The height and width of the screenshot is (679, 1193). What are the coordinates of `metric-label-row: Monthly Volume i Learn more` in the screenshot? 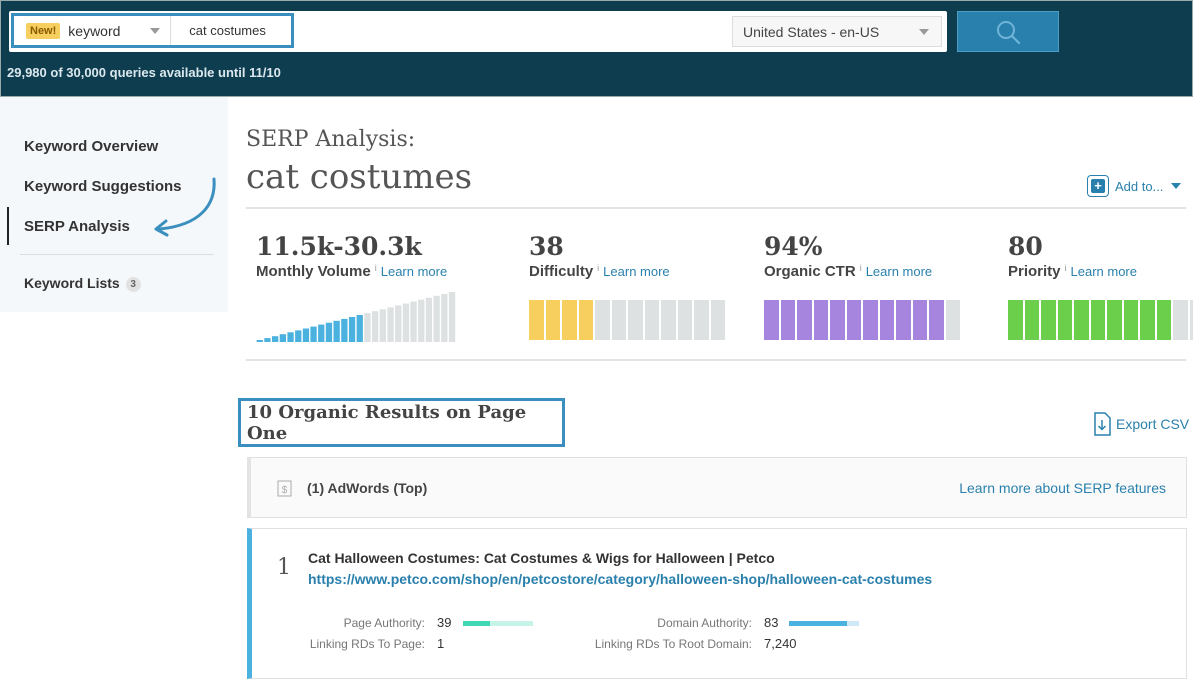 It's located at (351, 271).